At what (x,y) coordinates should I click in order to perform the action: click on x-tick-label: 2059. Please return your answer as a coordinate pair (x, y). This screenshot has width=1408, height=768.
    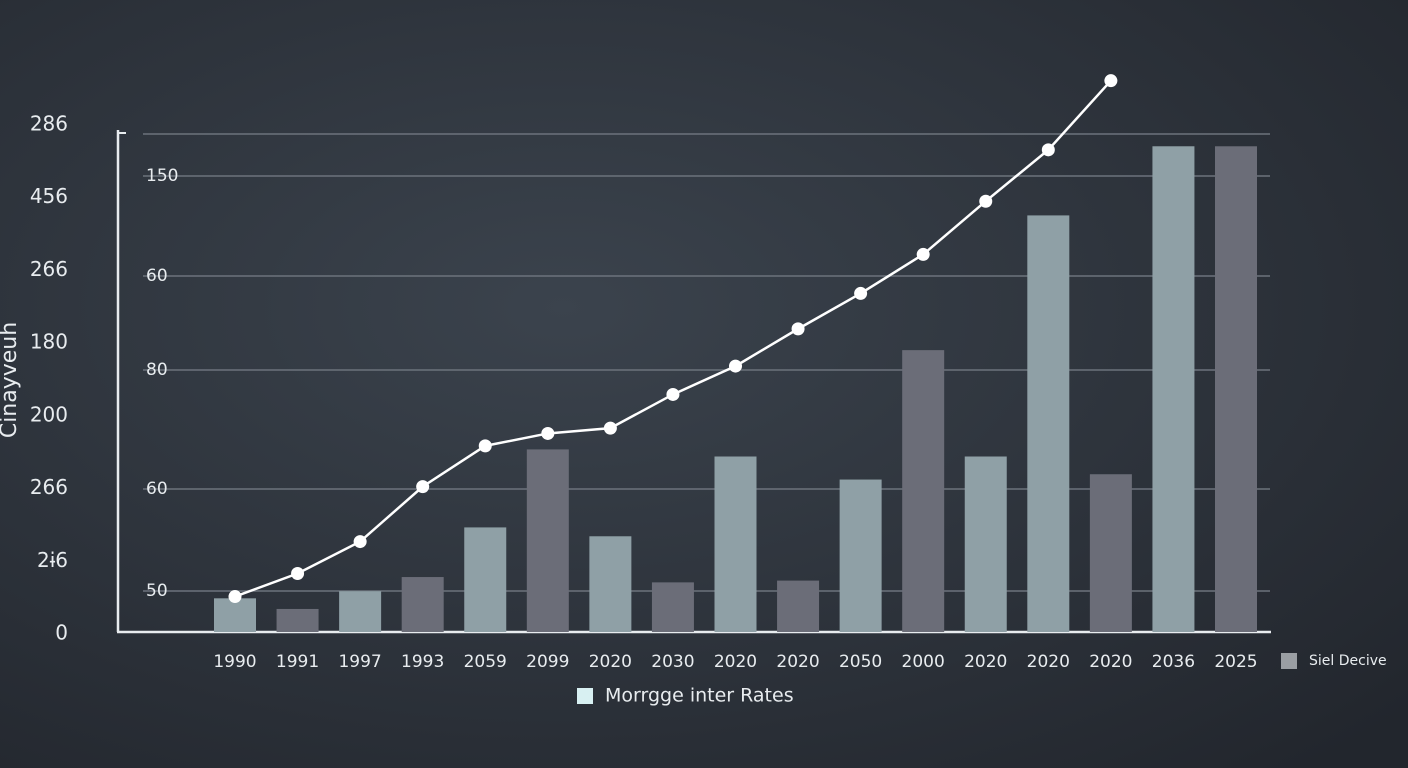
    Looking at the image, I should click on (485, 662).